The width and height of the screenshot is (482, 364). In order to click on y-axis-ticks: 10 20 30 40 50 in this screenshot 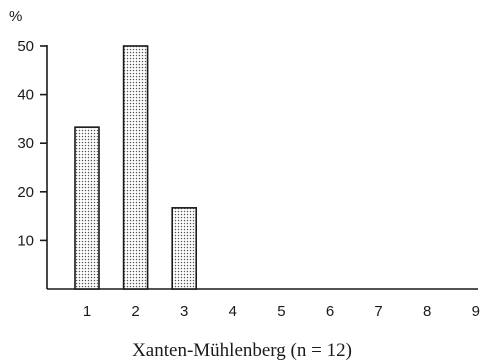, I will do `click(32, 143)`.